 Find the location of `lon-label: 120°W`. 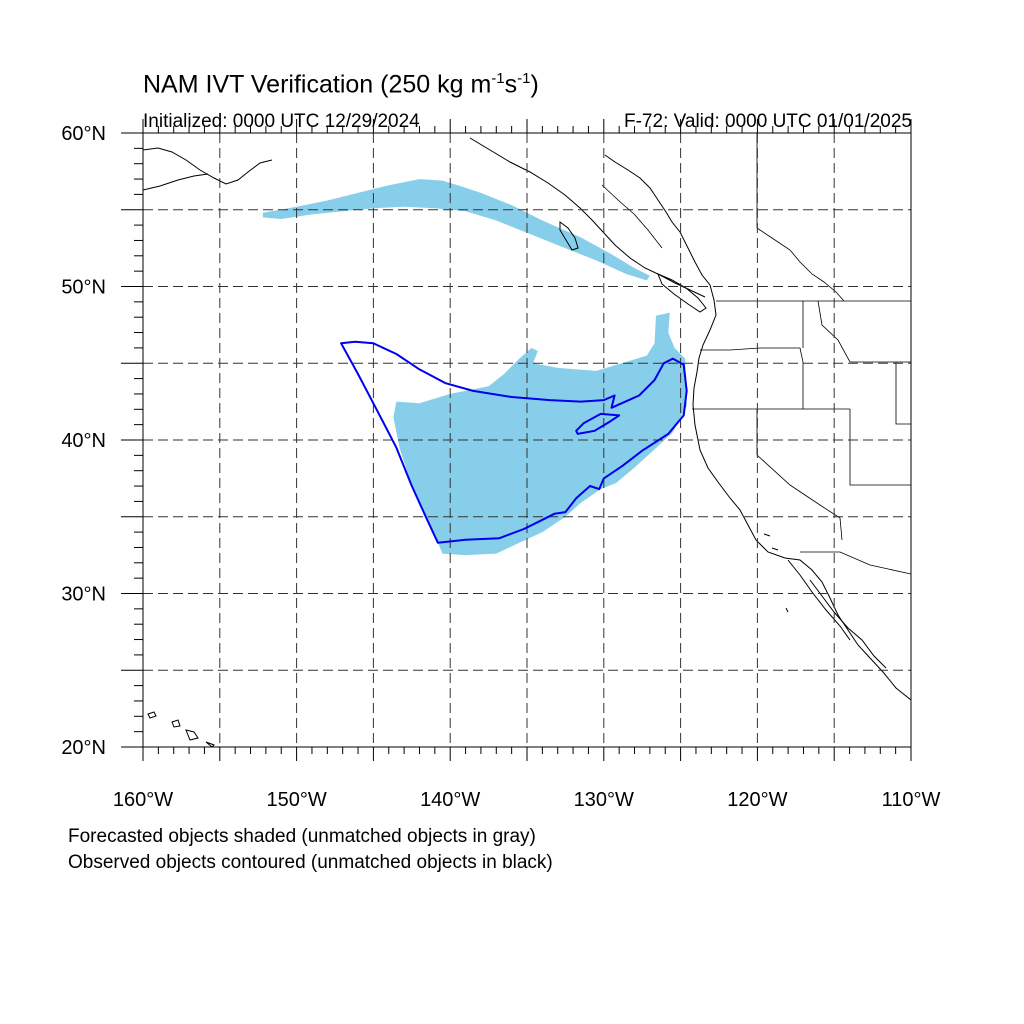

lon-label: 120°W is located at coordinates (757, 800).